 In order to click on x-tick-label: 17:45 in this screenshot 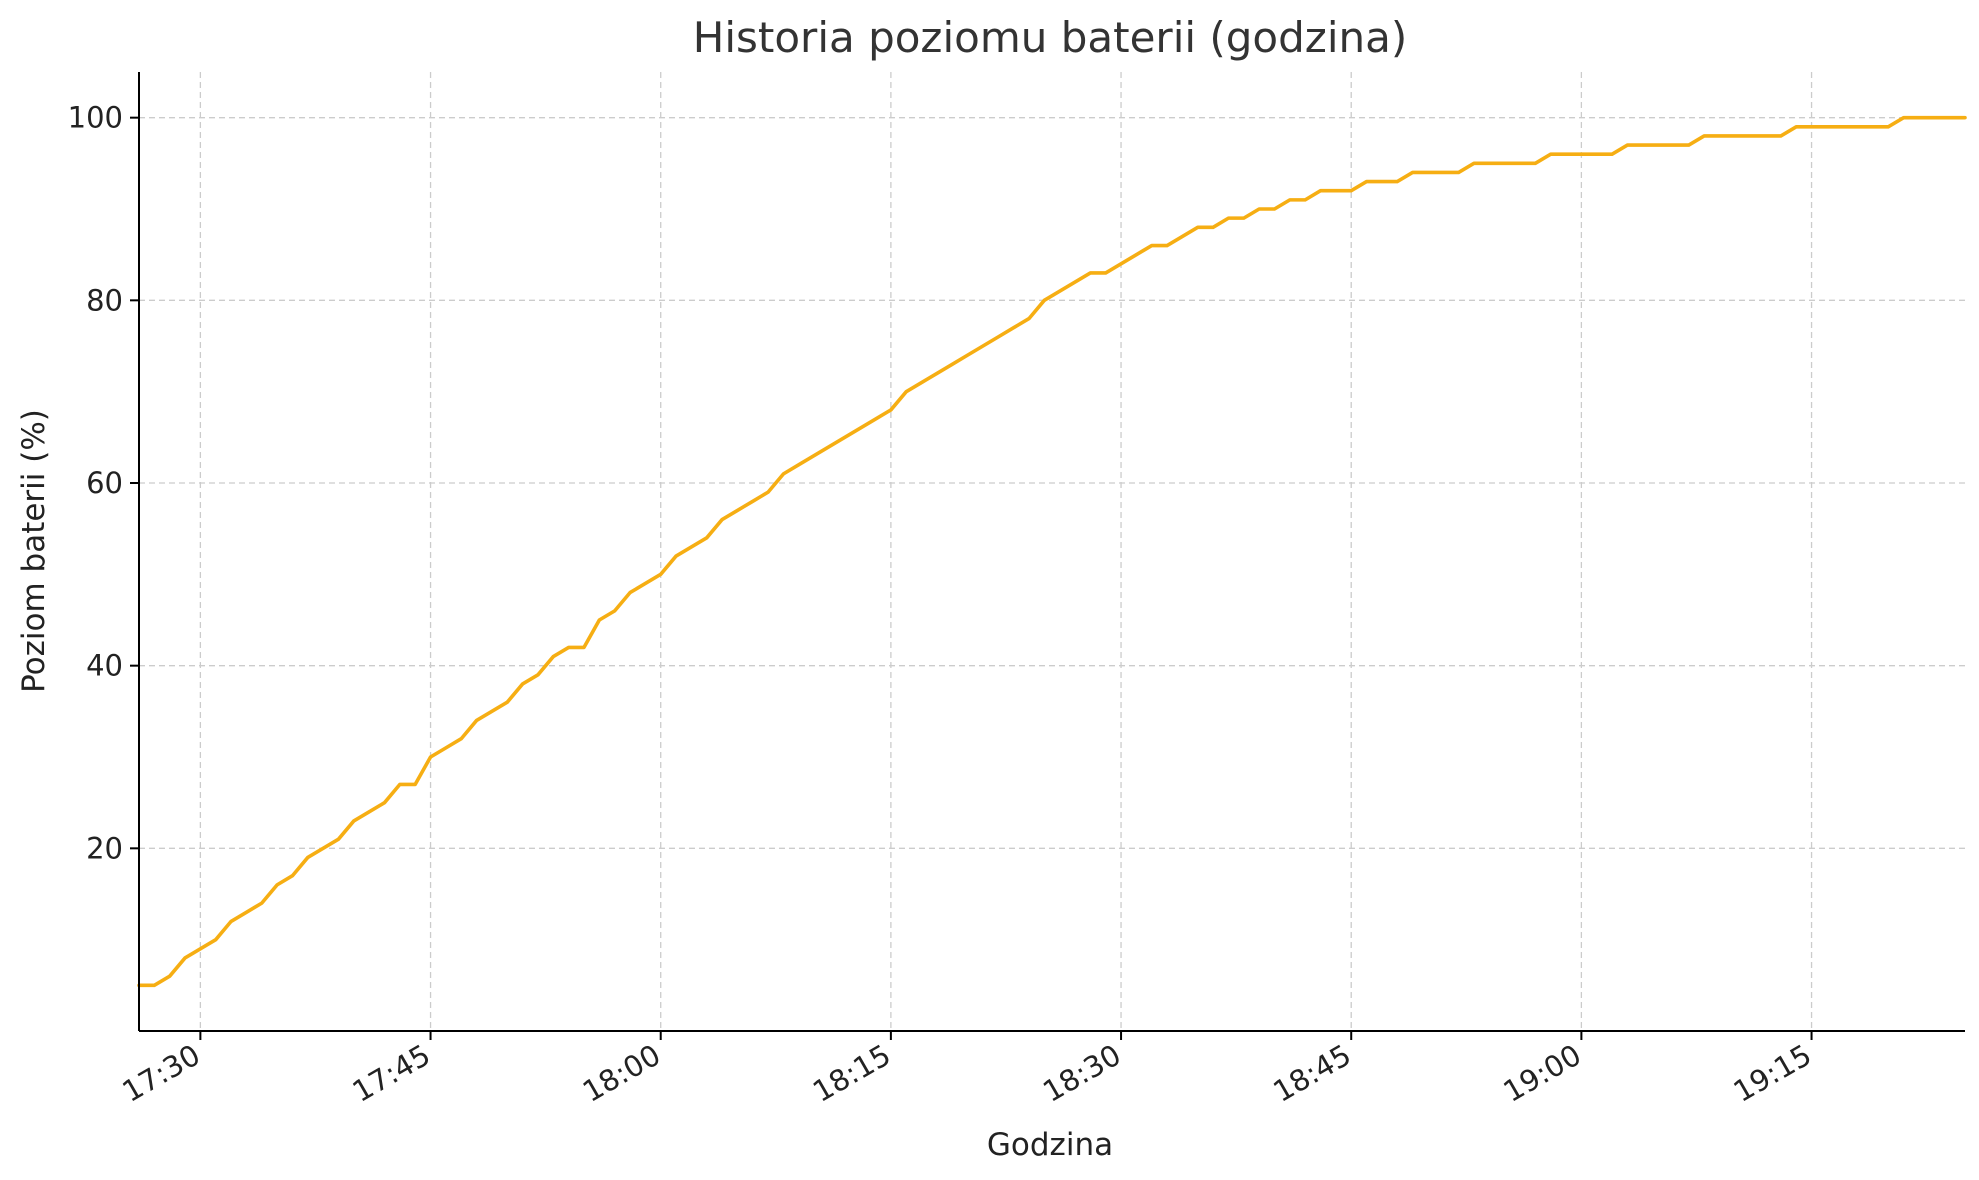, I will do `click(391, 1073)`.